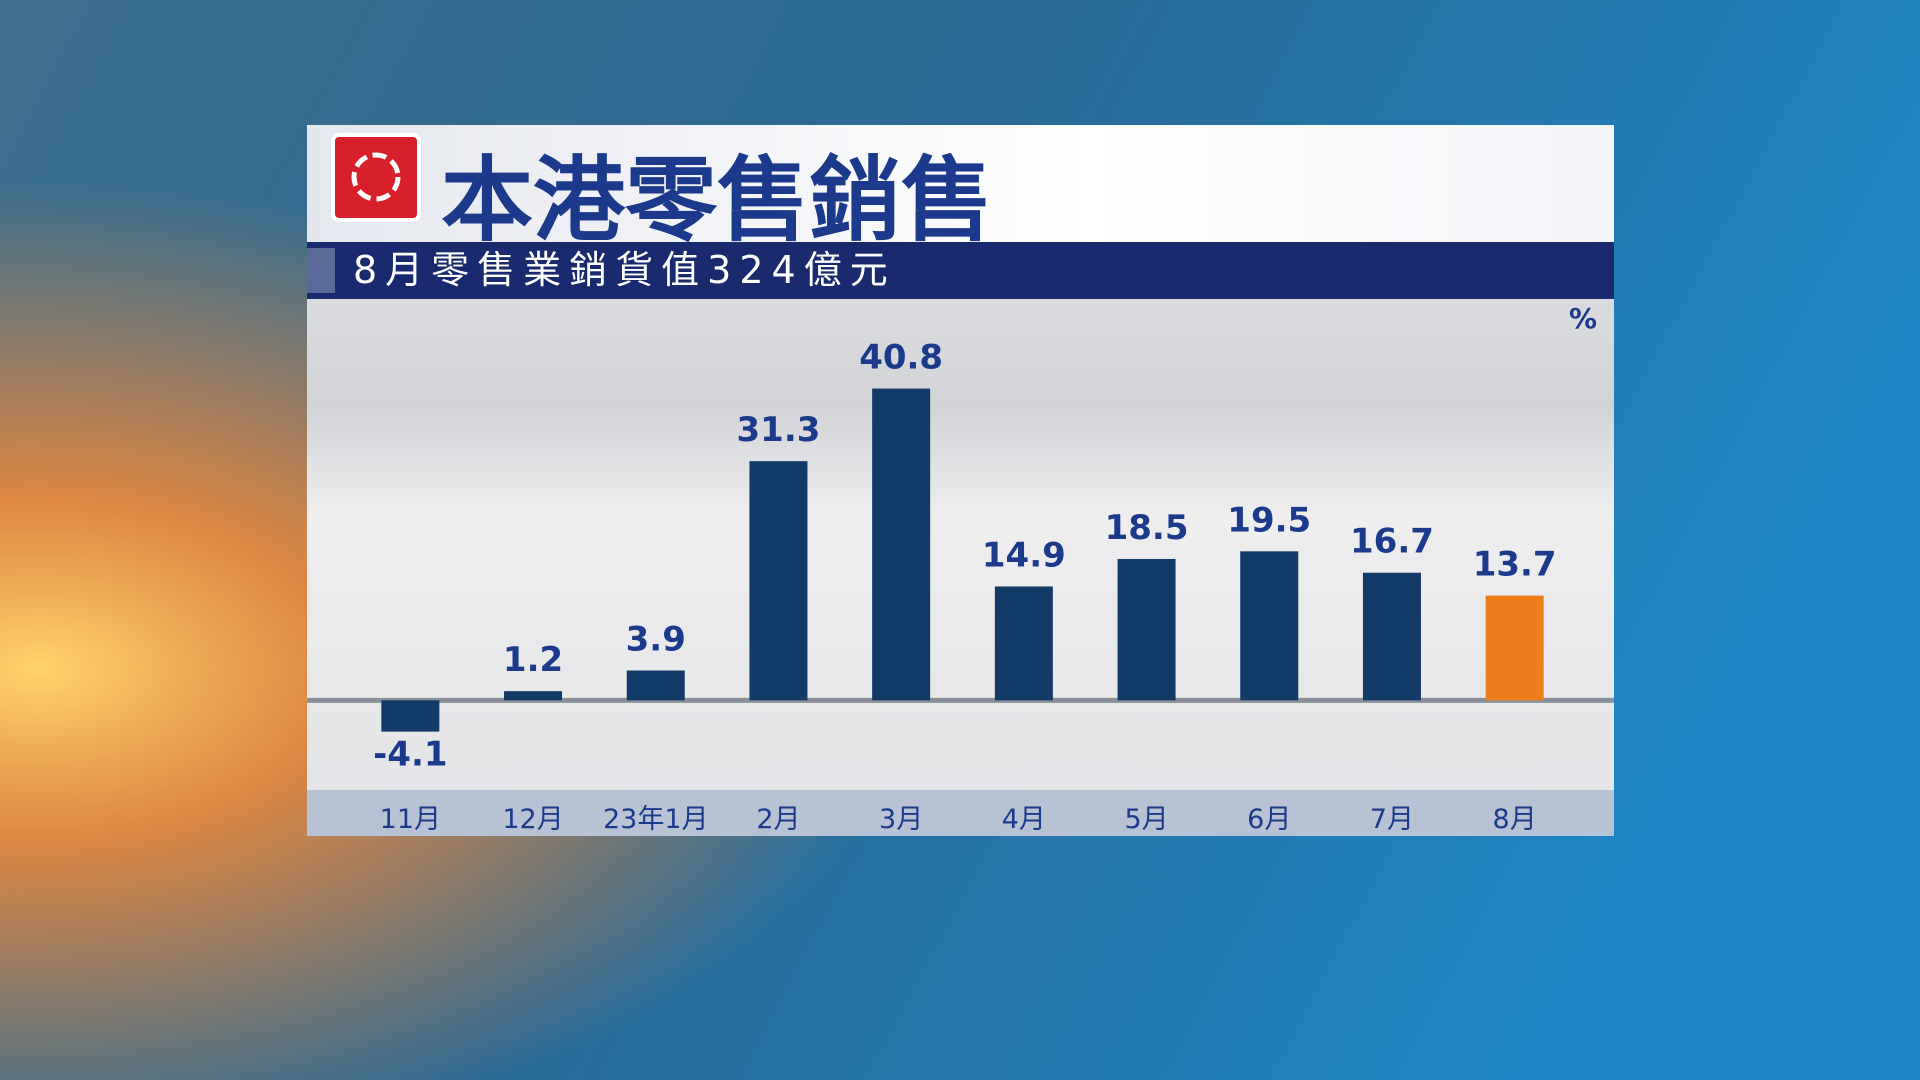  Describe the element at coordinates (1024, 555) in the screenshot. I see `value-label: 14.9` at that location.